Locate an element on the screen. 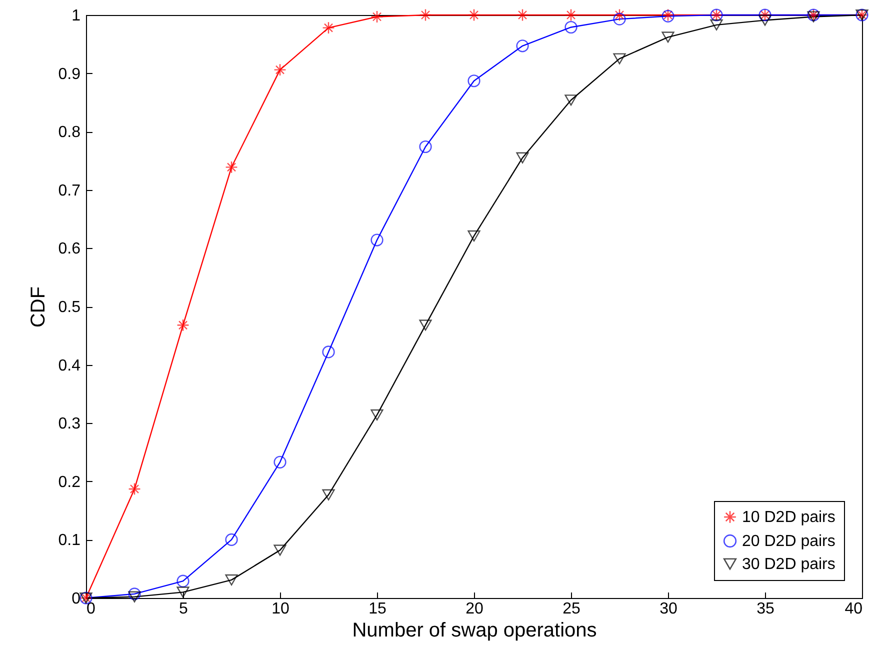  y-tick-label: 0.5 is located at coordinates (69, 307).